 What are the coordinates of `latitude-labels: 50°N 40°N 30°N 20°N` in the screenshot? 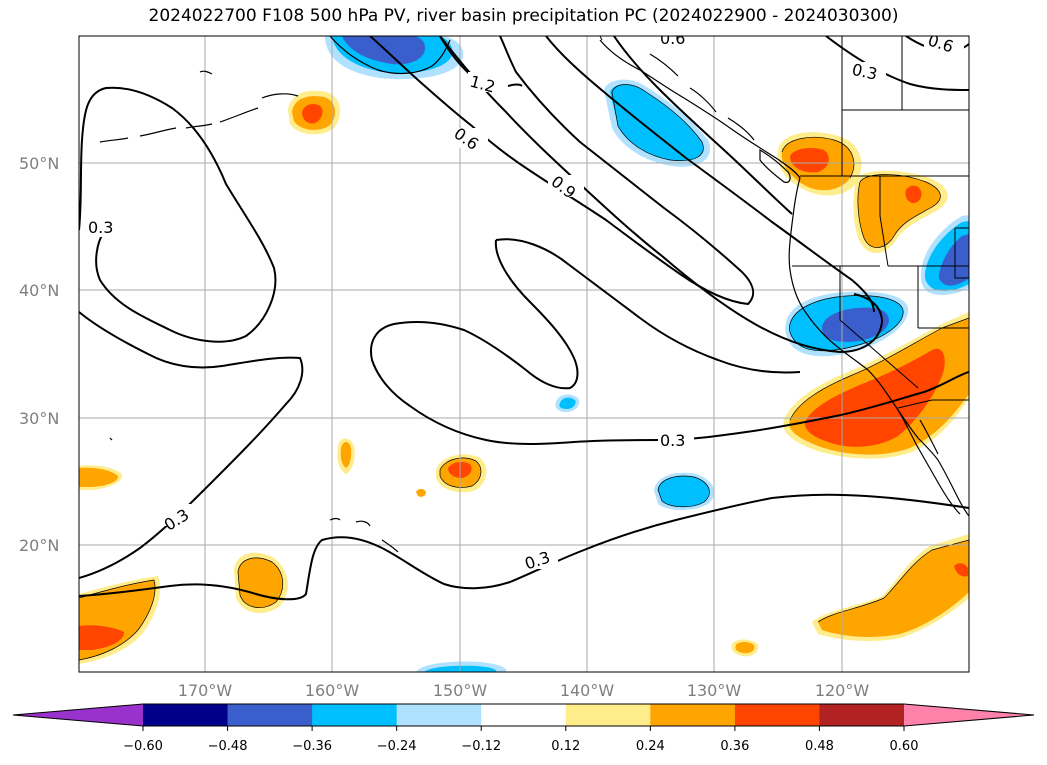 It's located at (39, 354).